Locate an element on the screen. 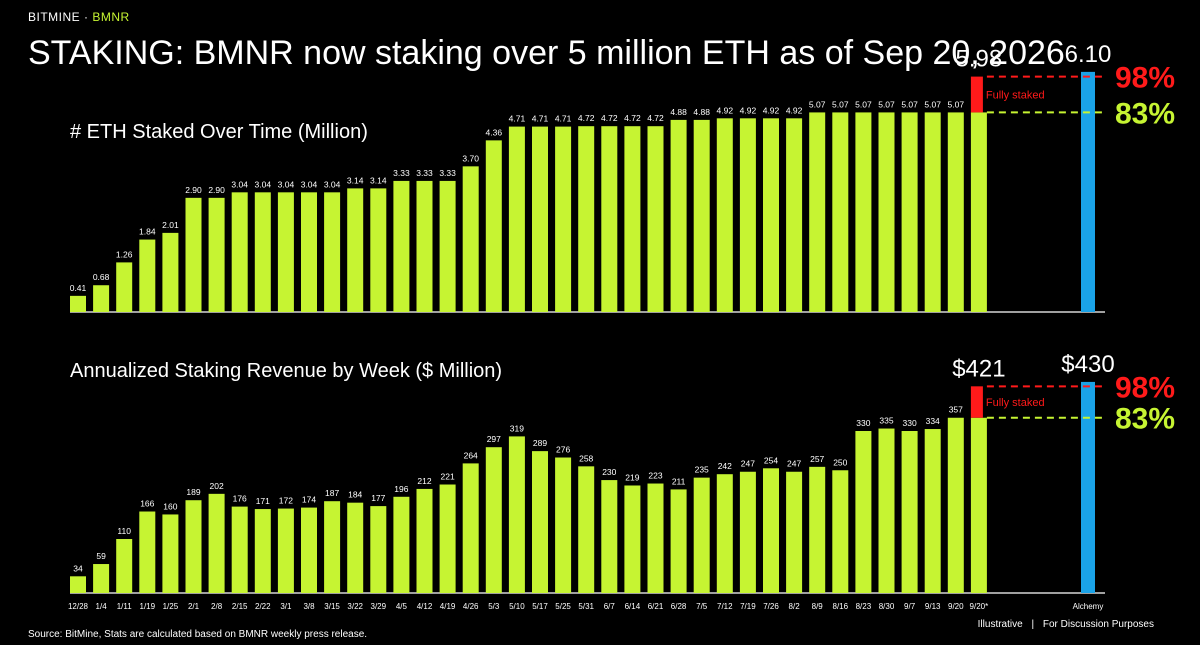 The width and height of the screenshot is (1200, 645). data-label: 264 is located at coordinates (471, 455).